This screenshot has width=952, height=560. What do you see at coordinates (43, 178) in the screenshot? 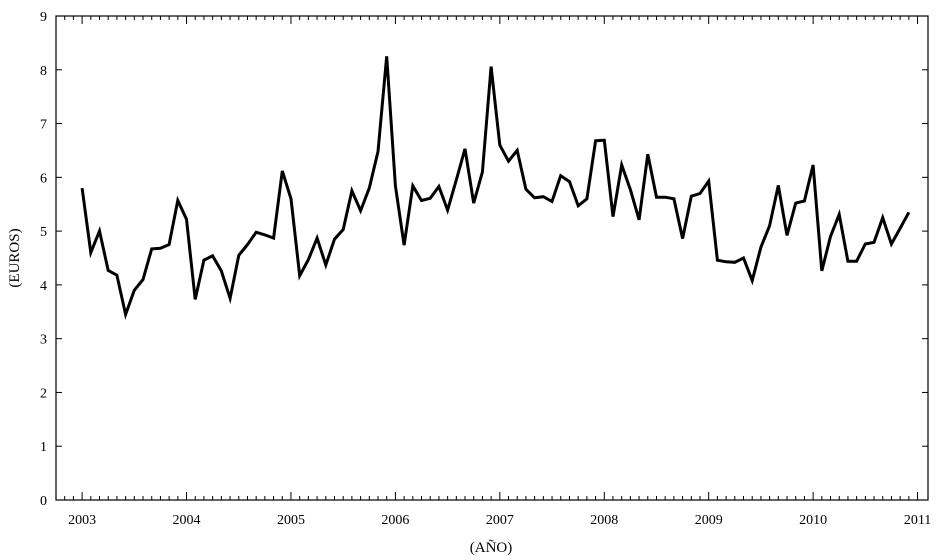
I see `y-tick-label: 6` at bounding box center [43, 178].